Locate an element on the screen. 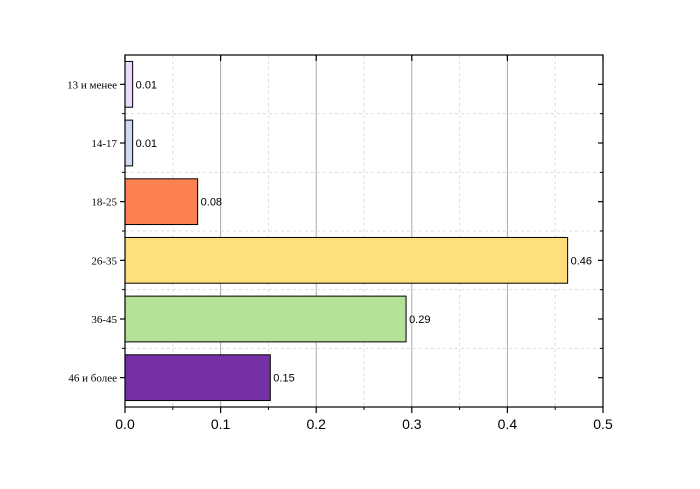 The image size is (700, 489). category-tick-label: 13 и менее is located at coordinates (92, 85).